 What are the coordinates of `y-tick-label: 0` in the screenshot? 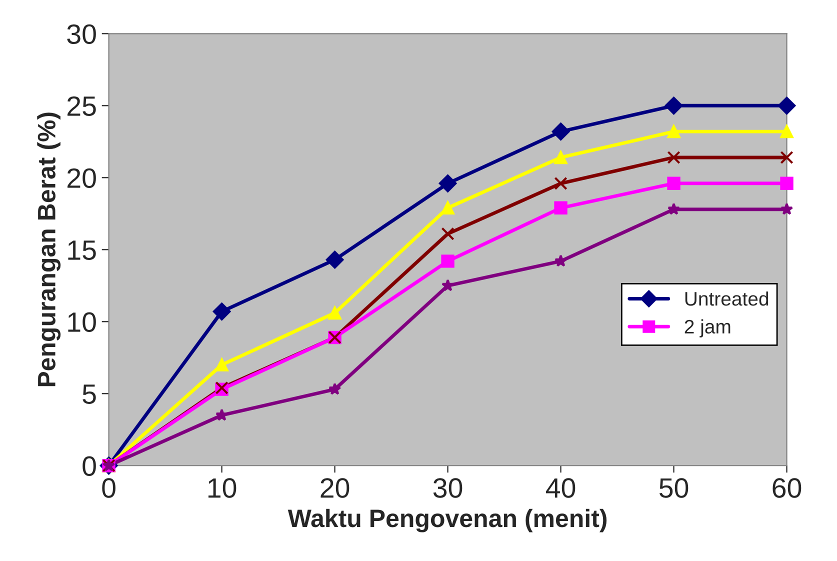 It's located at (89, 466).